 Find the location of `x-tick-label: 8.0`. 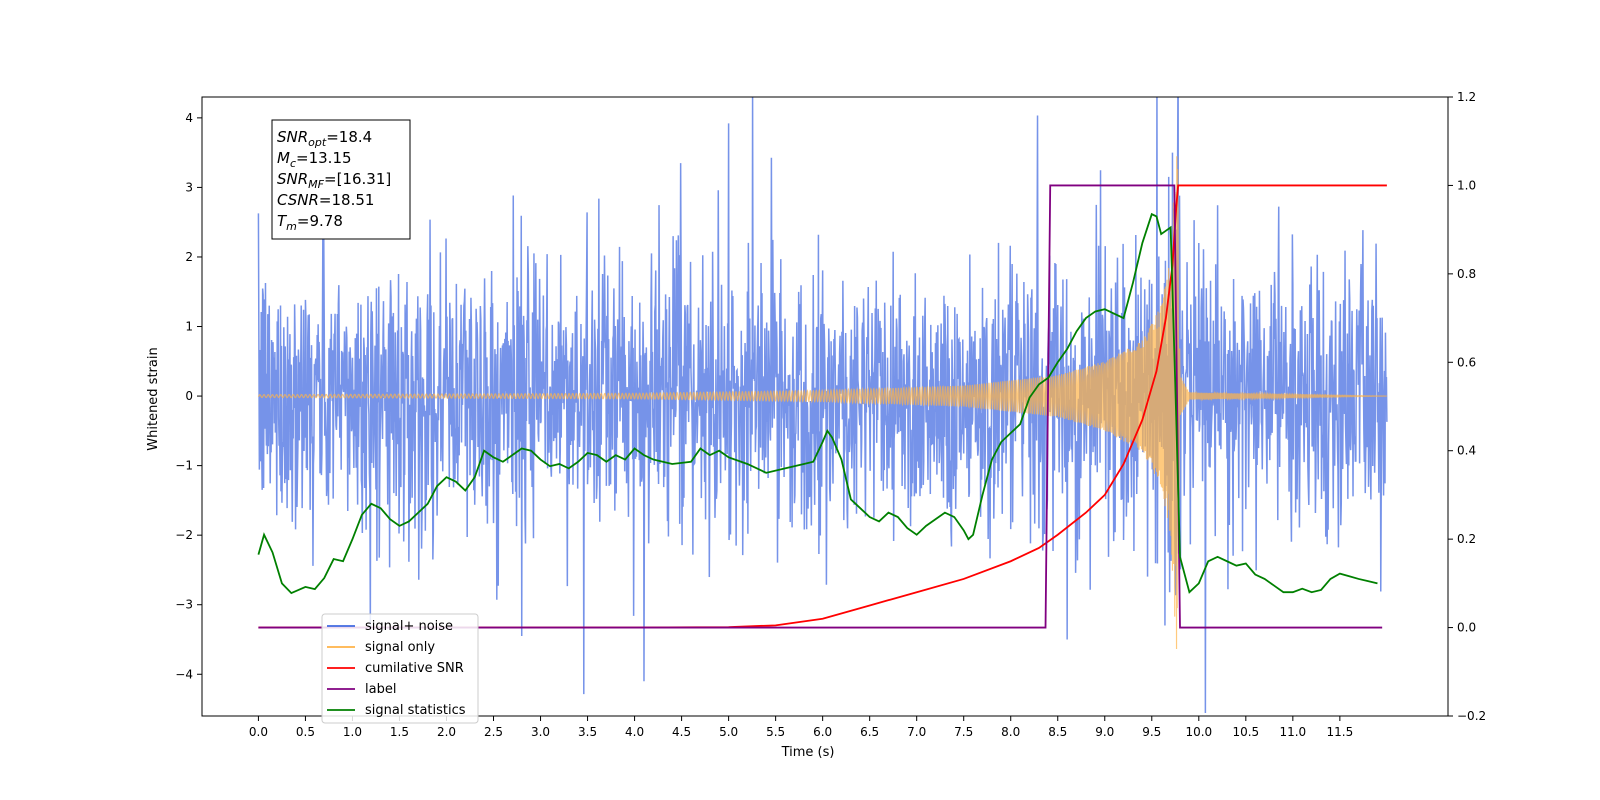

x-tick-label: 8.0 is located at coordinates (1010, 732).